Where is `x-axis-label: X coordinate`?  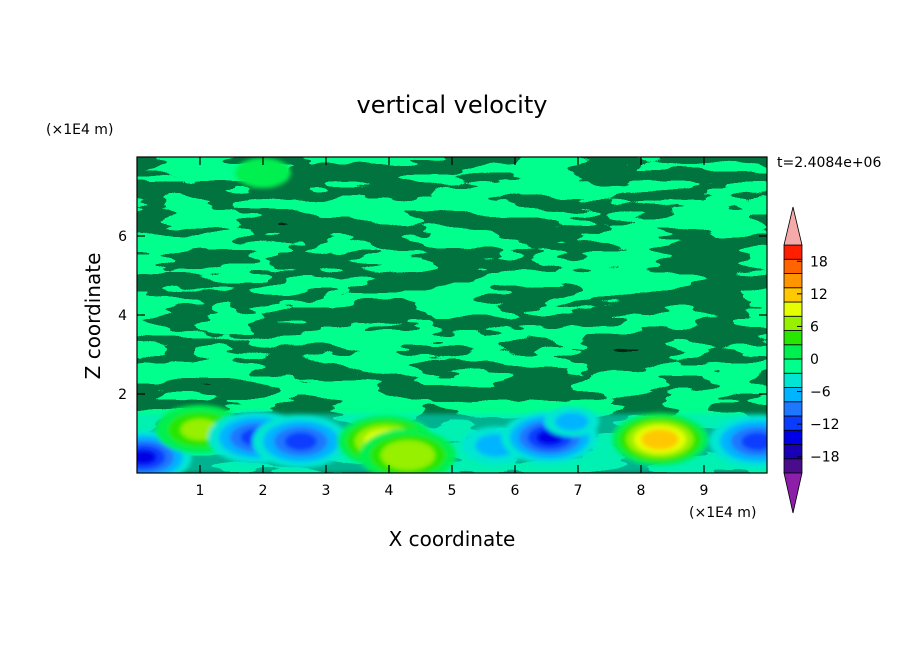 x-axis-label: X coordinate is located at coordinates (452, 539).